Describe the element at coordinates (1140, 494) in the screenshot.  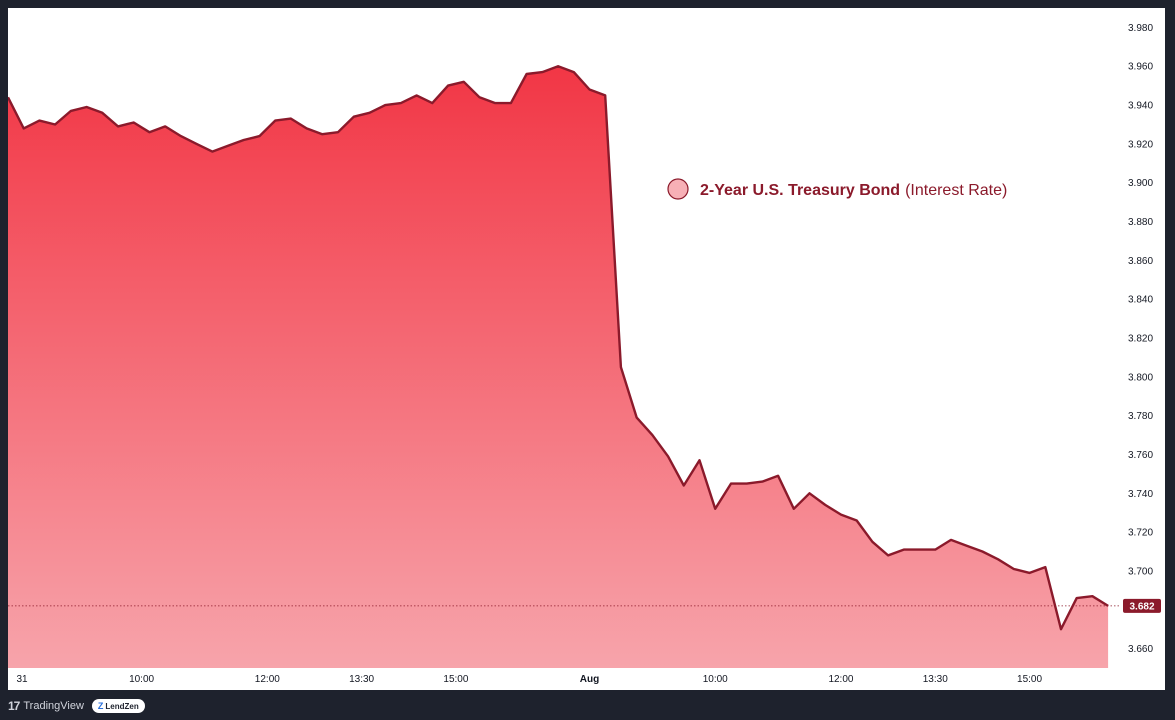
I see `y-tick-label: 3.740` at that location.